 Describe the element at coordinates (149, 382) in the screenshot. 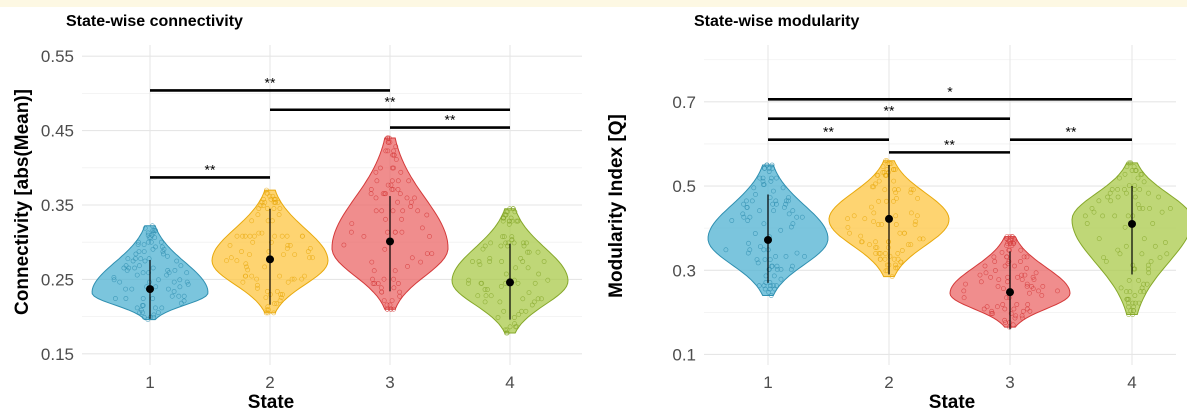

I see `x-tick-label: 1` at that location.